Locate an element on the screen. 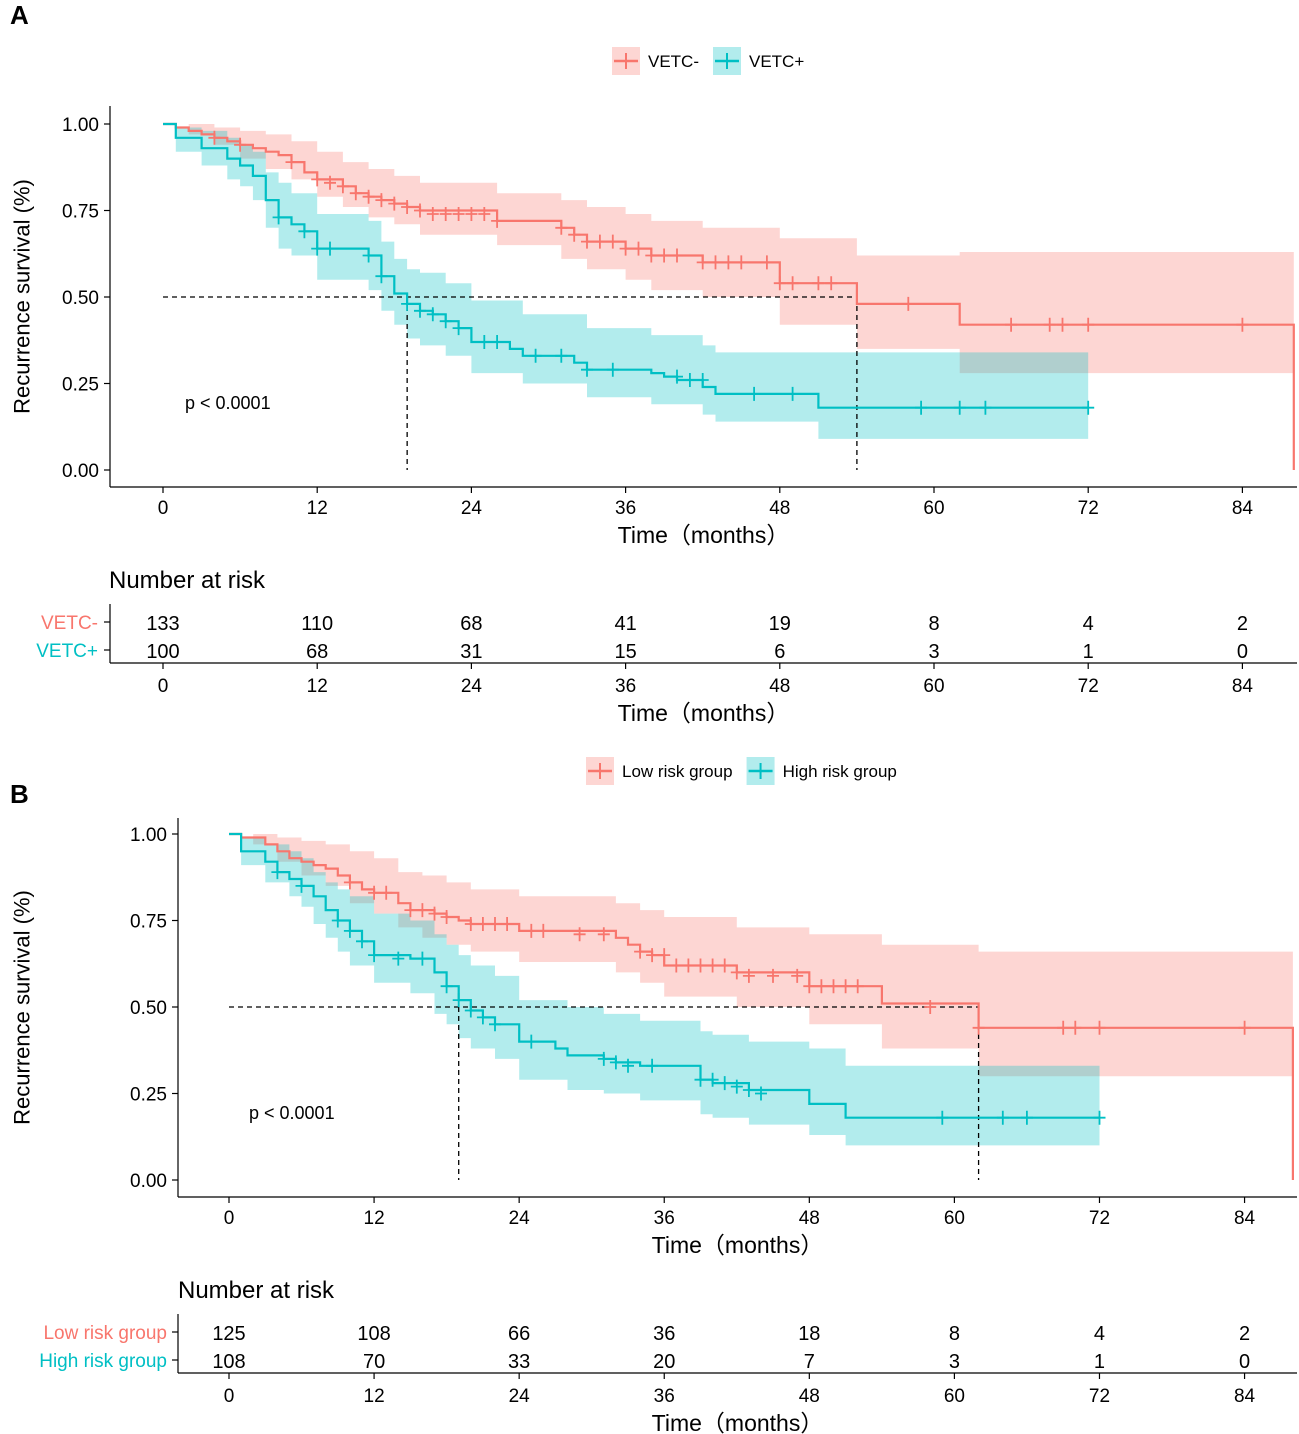  risk-row-label: VETC- is located at coordinates (69, 623).